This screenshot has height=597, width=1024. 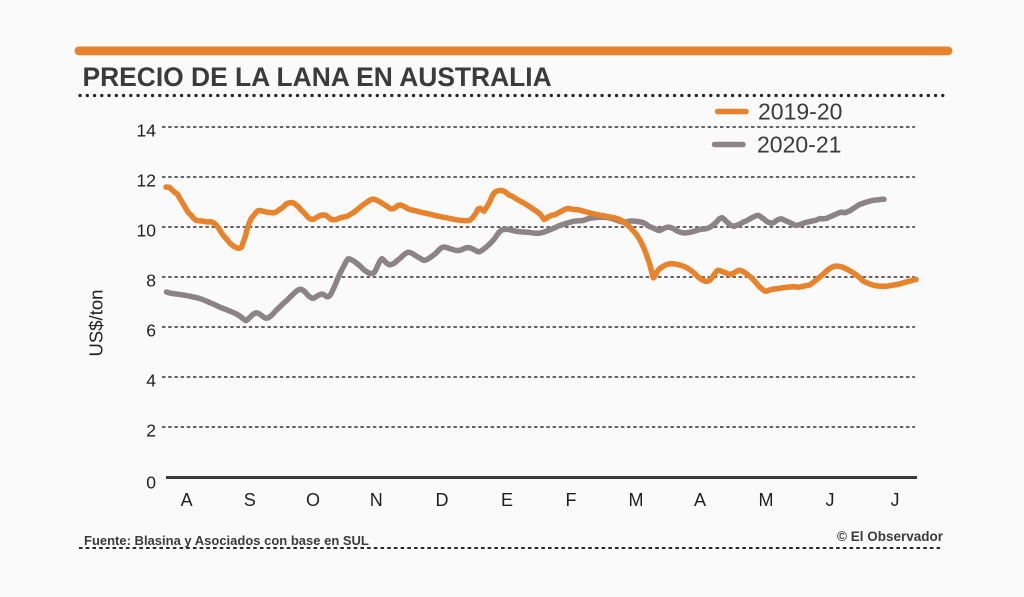 I want to click on svg-text: US$/ton, so click(x=96, y=323).